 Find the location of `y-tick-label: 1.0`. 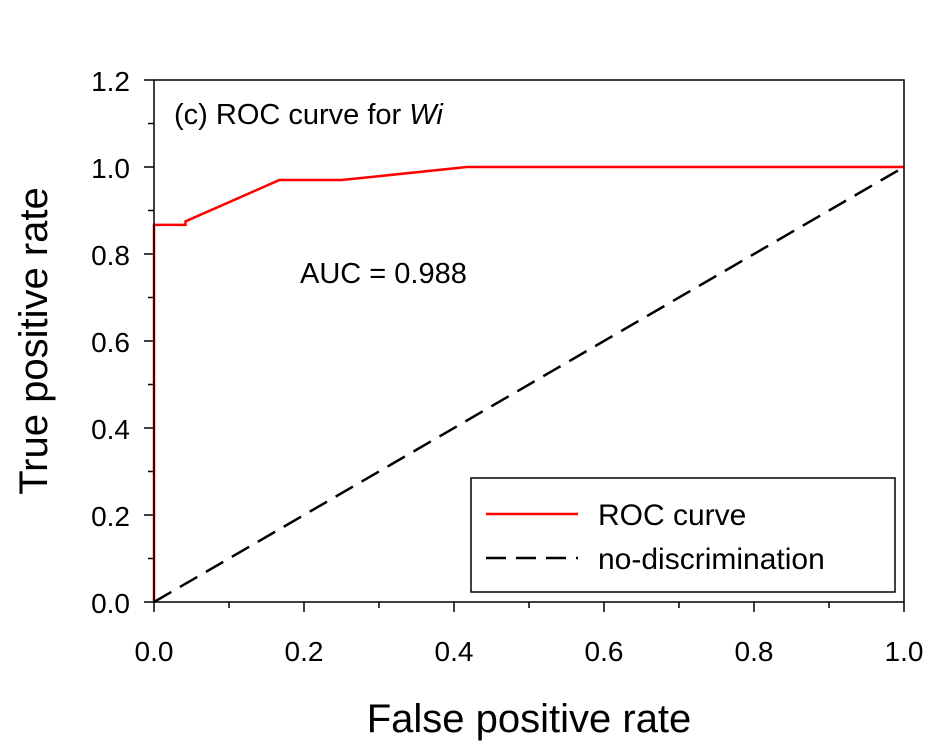

y-tick-label: 1.0 is located at coordinates (110, 168).